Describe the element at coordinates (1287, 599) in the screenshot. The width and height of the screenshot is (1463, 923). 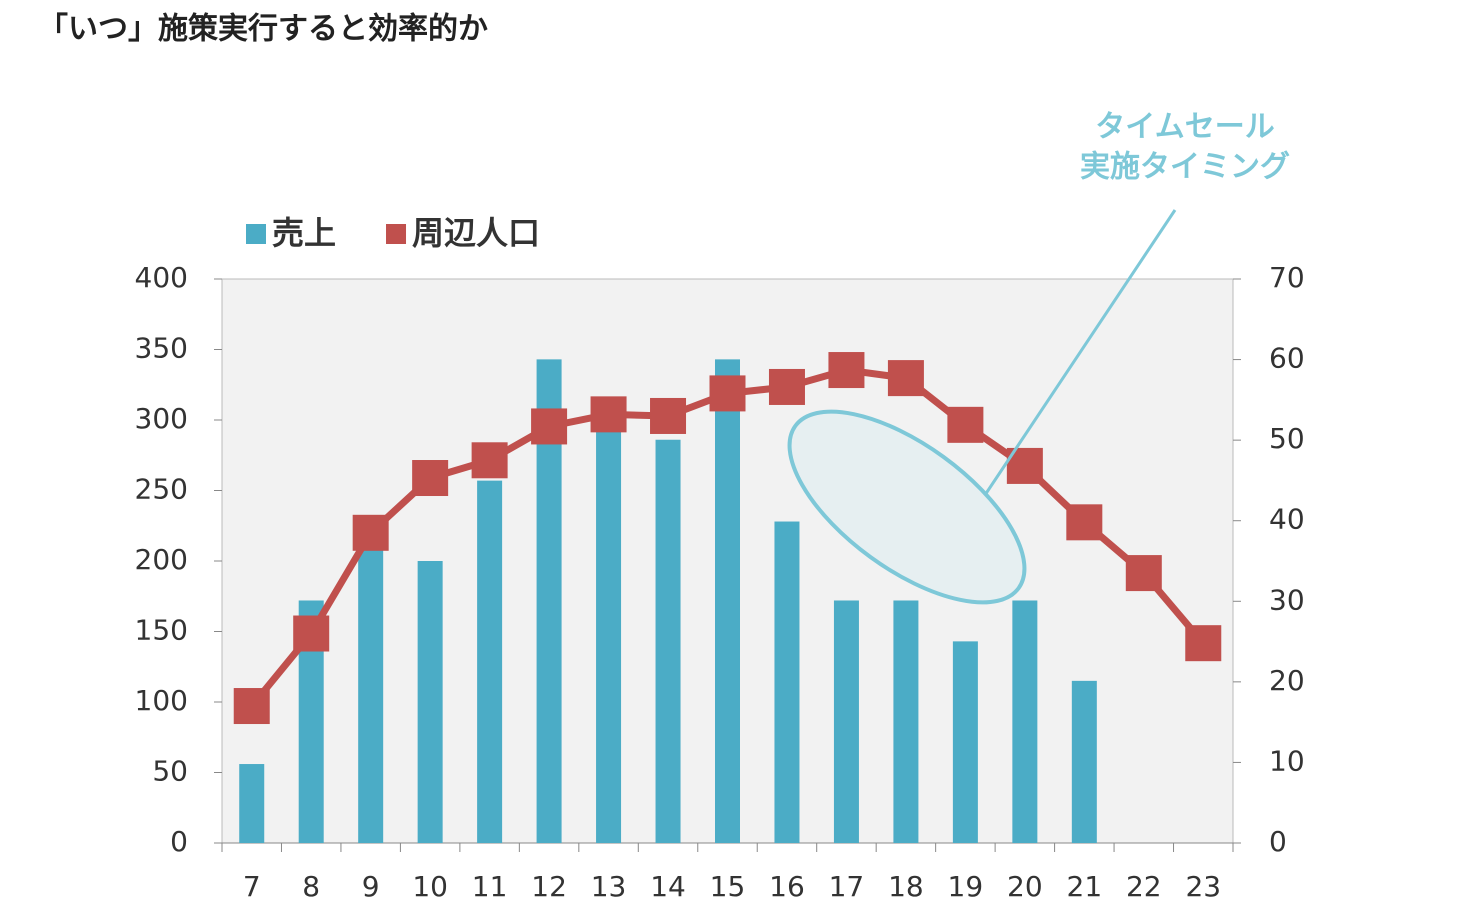
I see `y2-tick-label: 30` at that location.